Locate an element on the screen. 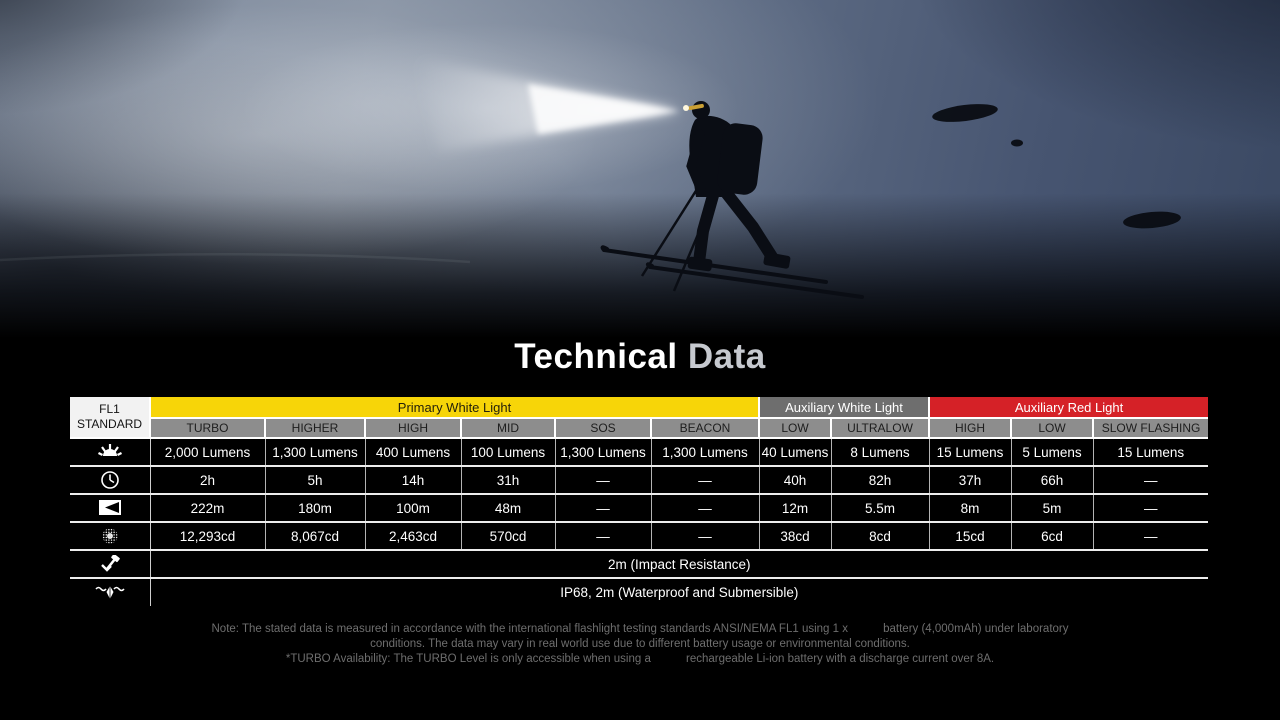 The height and width of the screenshot is (720, 1280). cell-ultralow-lumens: 8 Lumens is located at coordinates (880, 452).